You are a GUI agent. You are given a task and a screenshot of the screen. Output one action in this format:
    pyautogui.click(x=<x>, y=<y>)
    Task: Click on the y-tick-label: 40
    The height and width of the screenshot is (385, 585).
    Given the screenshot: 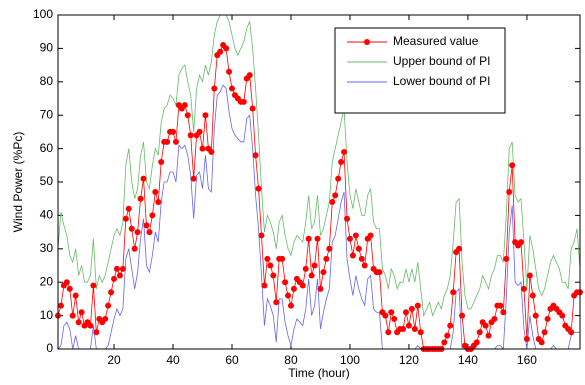 What is the action you would take?
    pyautogui.click(x=47, y=215)
    